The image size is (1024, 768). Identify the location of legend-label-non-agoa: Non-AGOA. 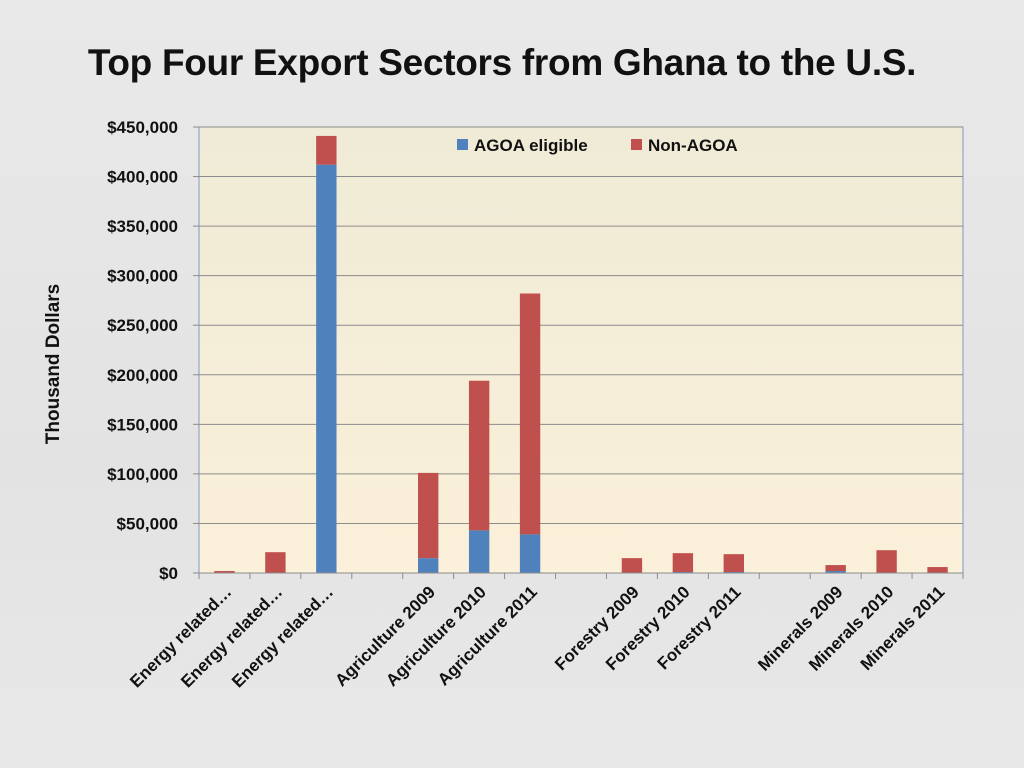
(693, 145).